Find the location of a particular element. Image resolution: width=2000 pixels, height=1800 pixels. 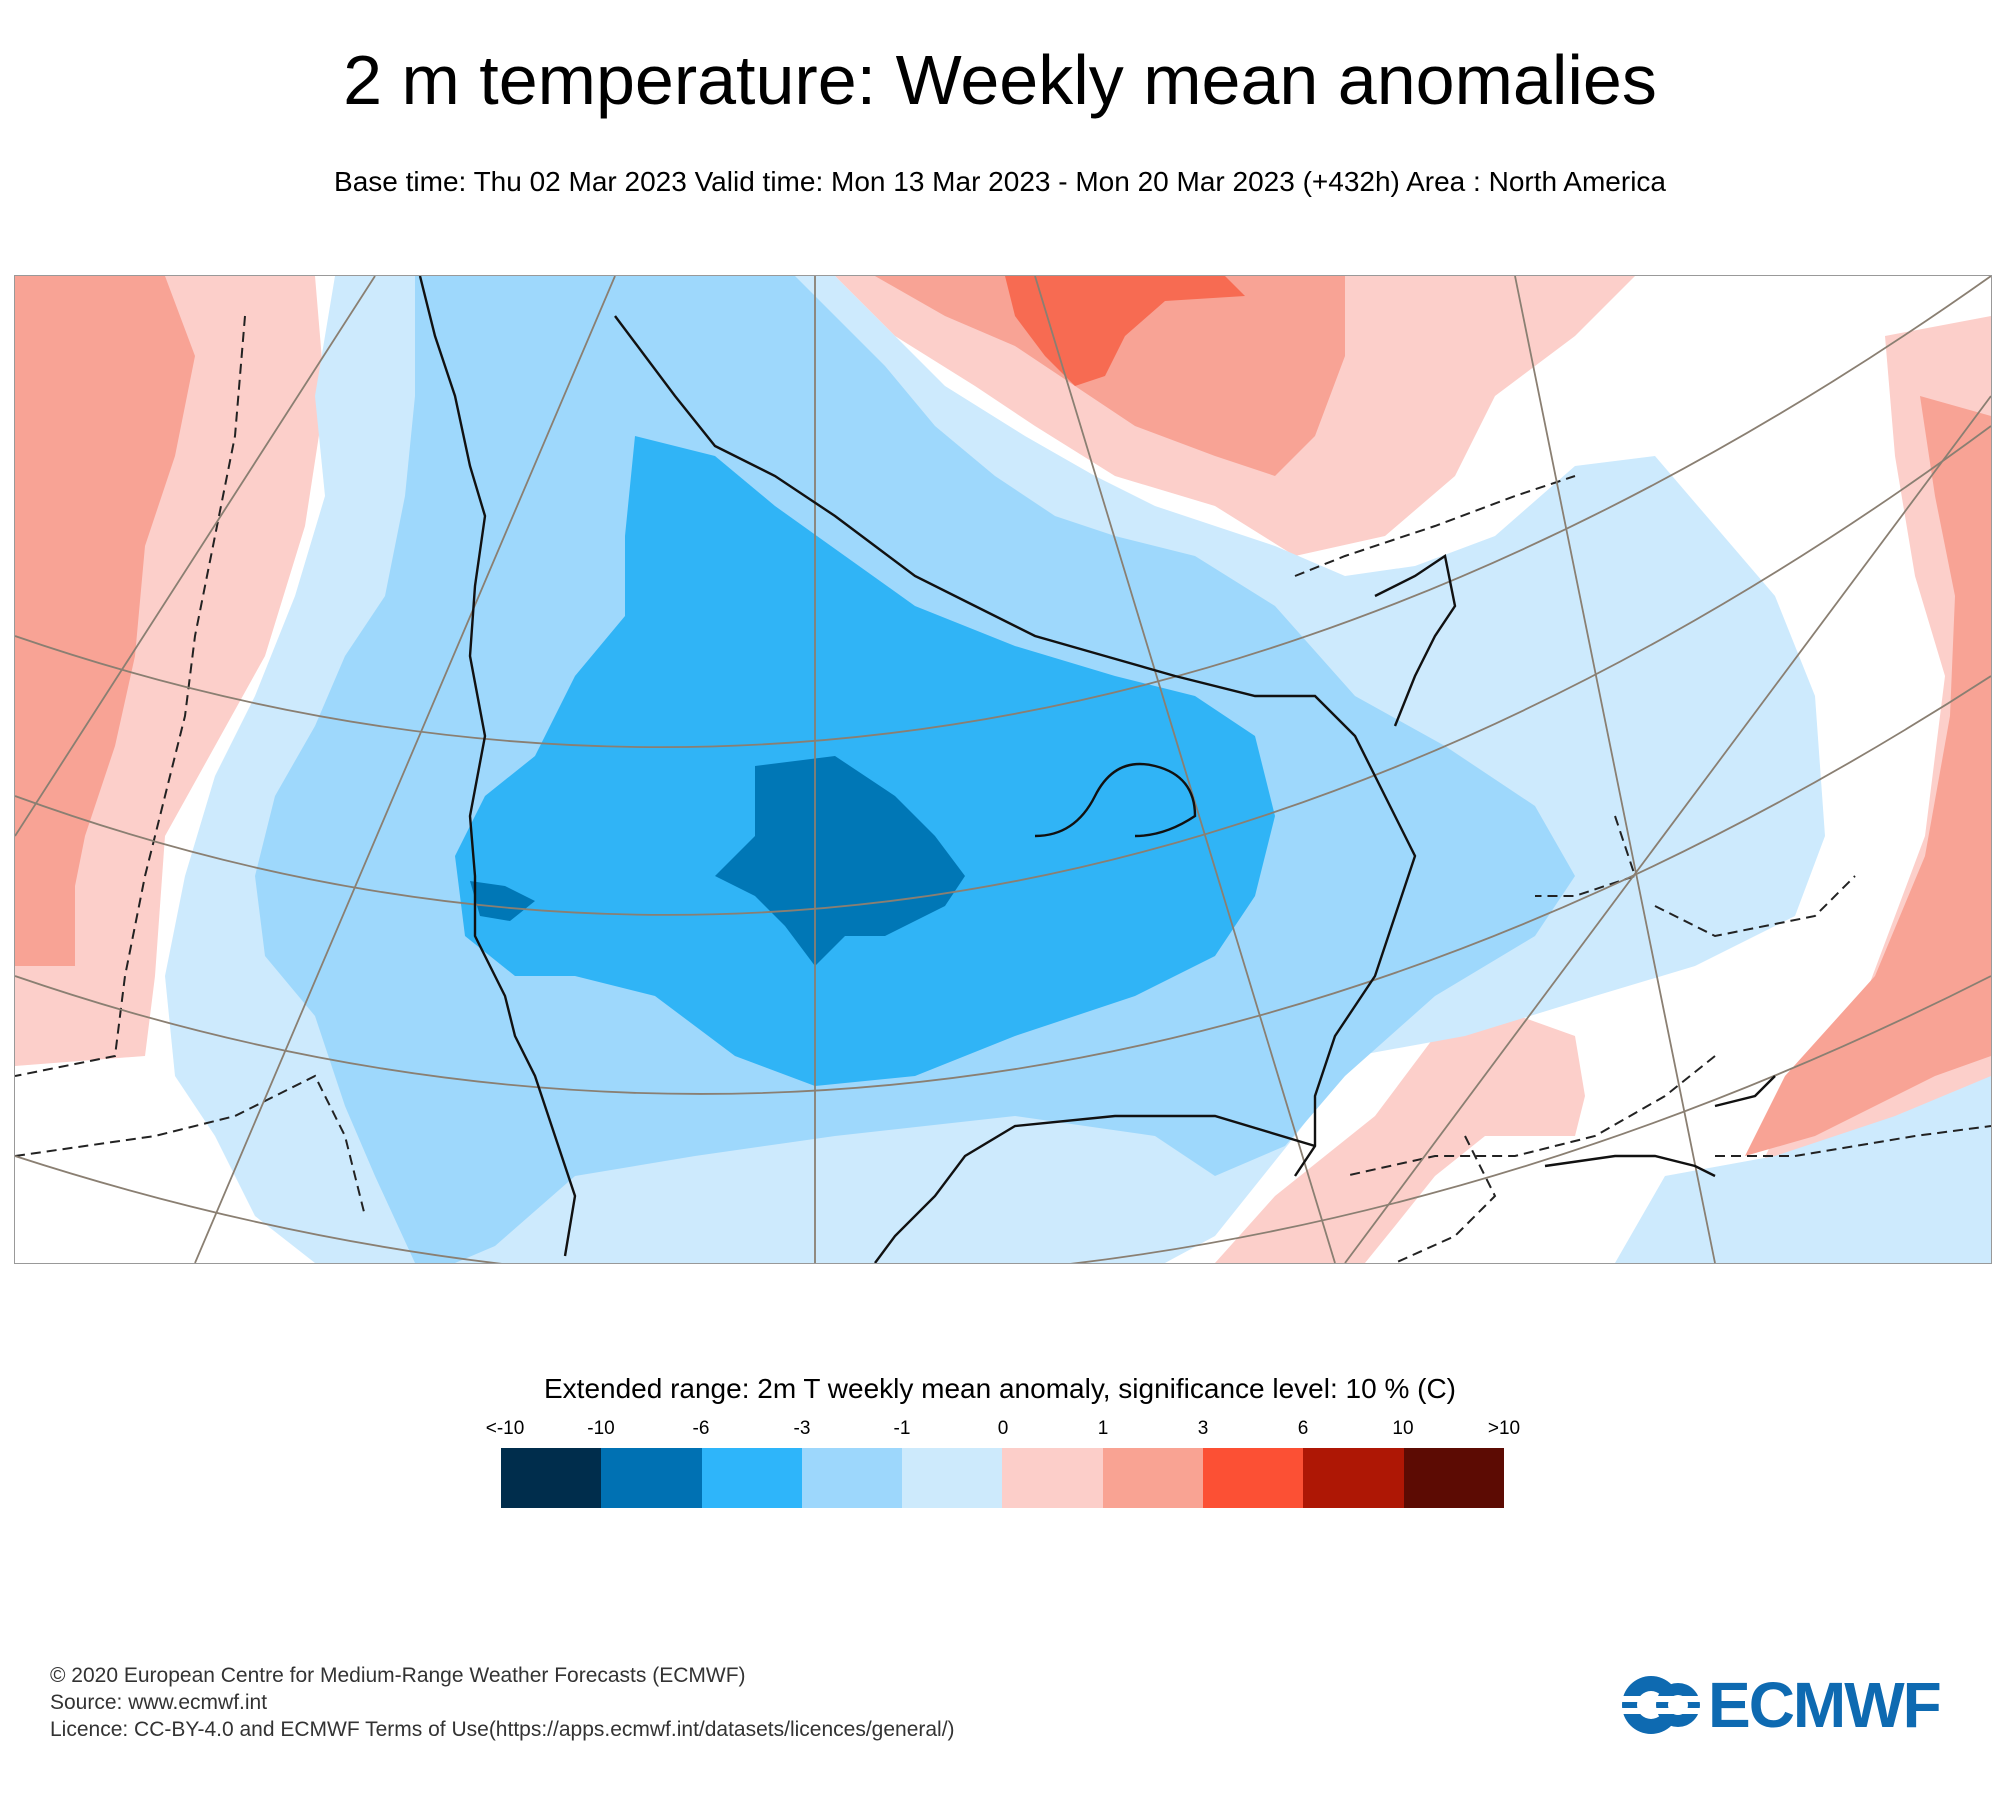

ecmwf-logo: ECMWF is located at coordinates (1790, 1705).